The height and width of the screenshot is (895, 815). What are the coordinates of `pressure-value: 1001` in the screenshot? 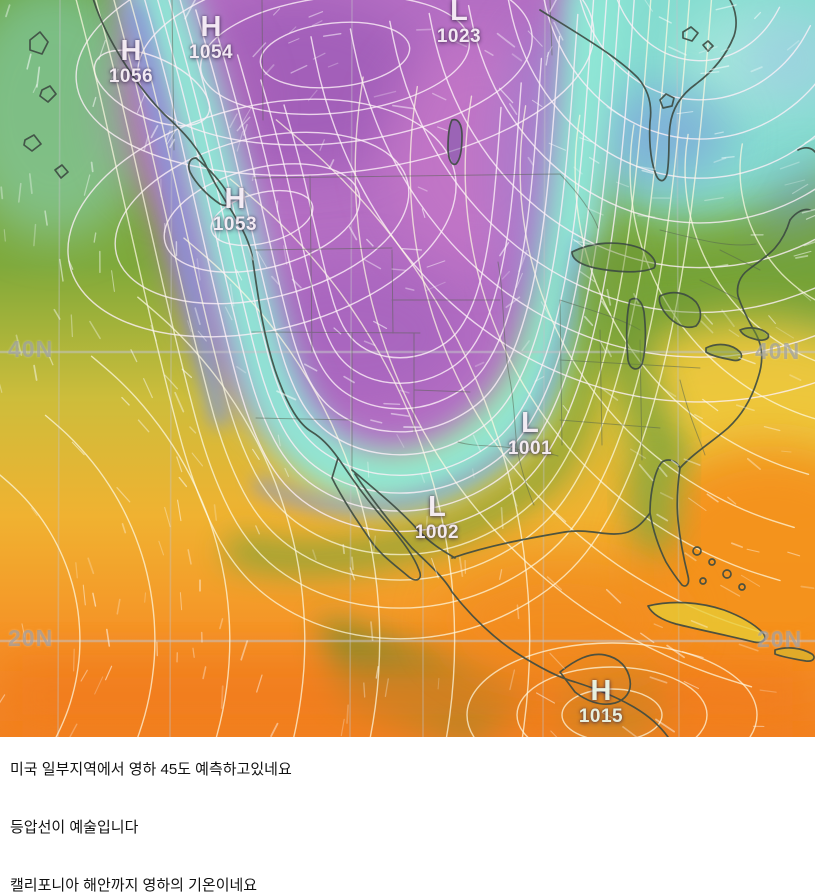 It's located at (530, 448).